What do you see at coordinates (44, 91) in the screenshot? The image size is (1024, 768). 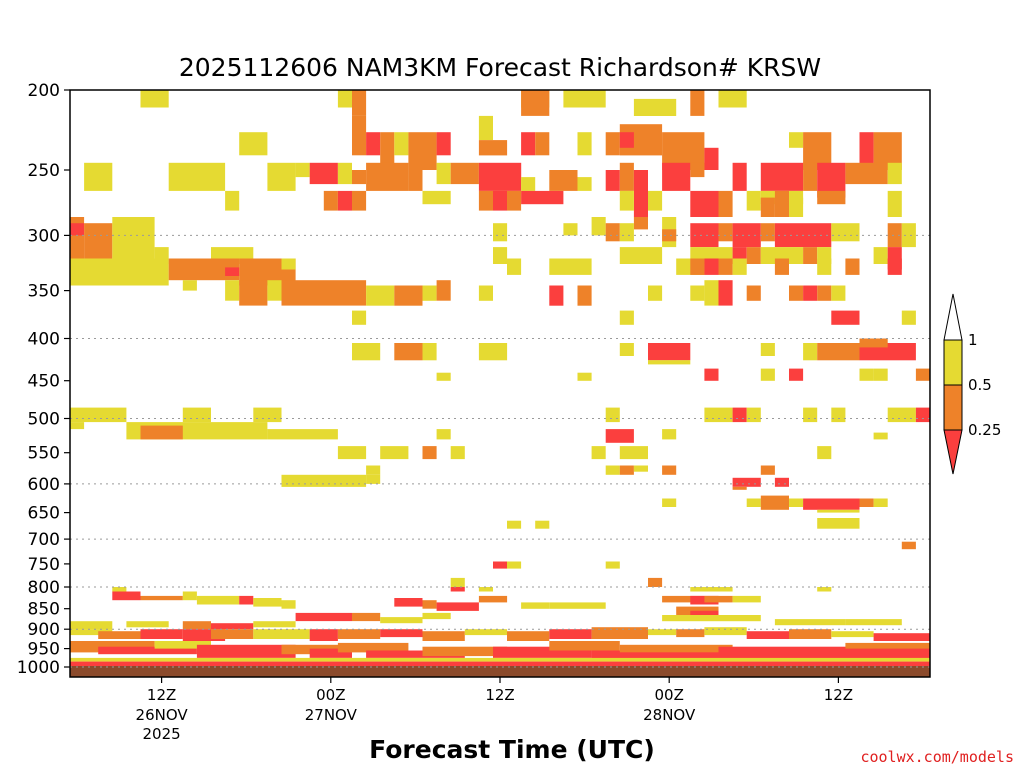 I see `y-tick-label: 200` at bounding box center [44, 91].